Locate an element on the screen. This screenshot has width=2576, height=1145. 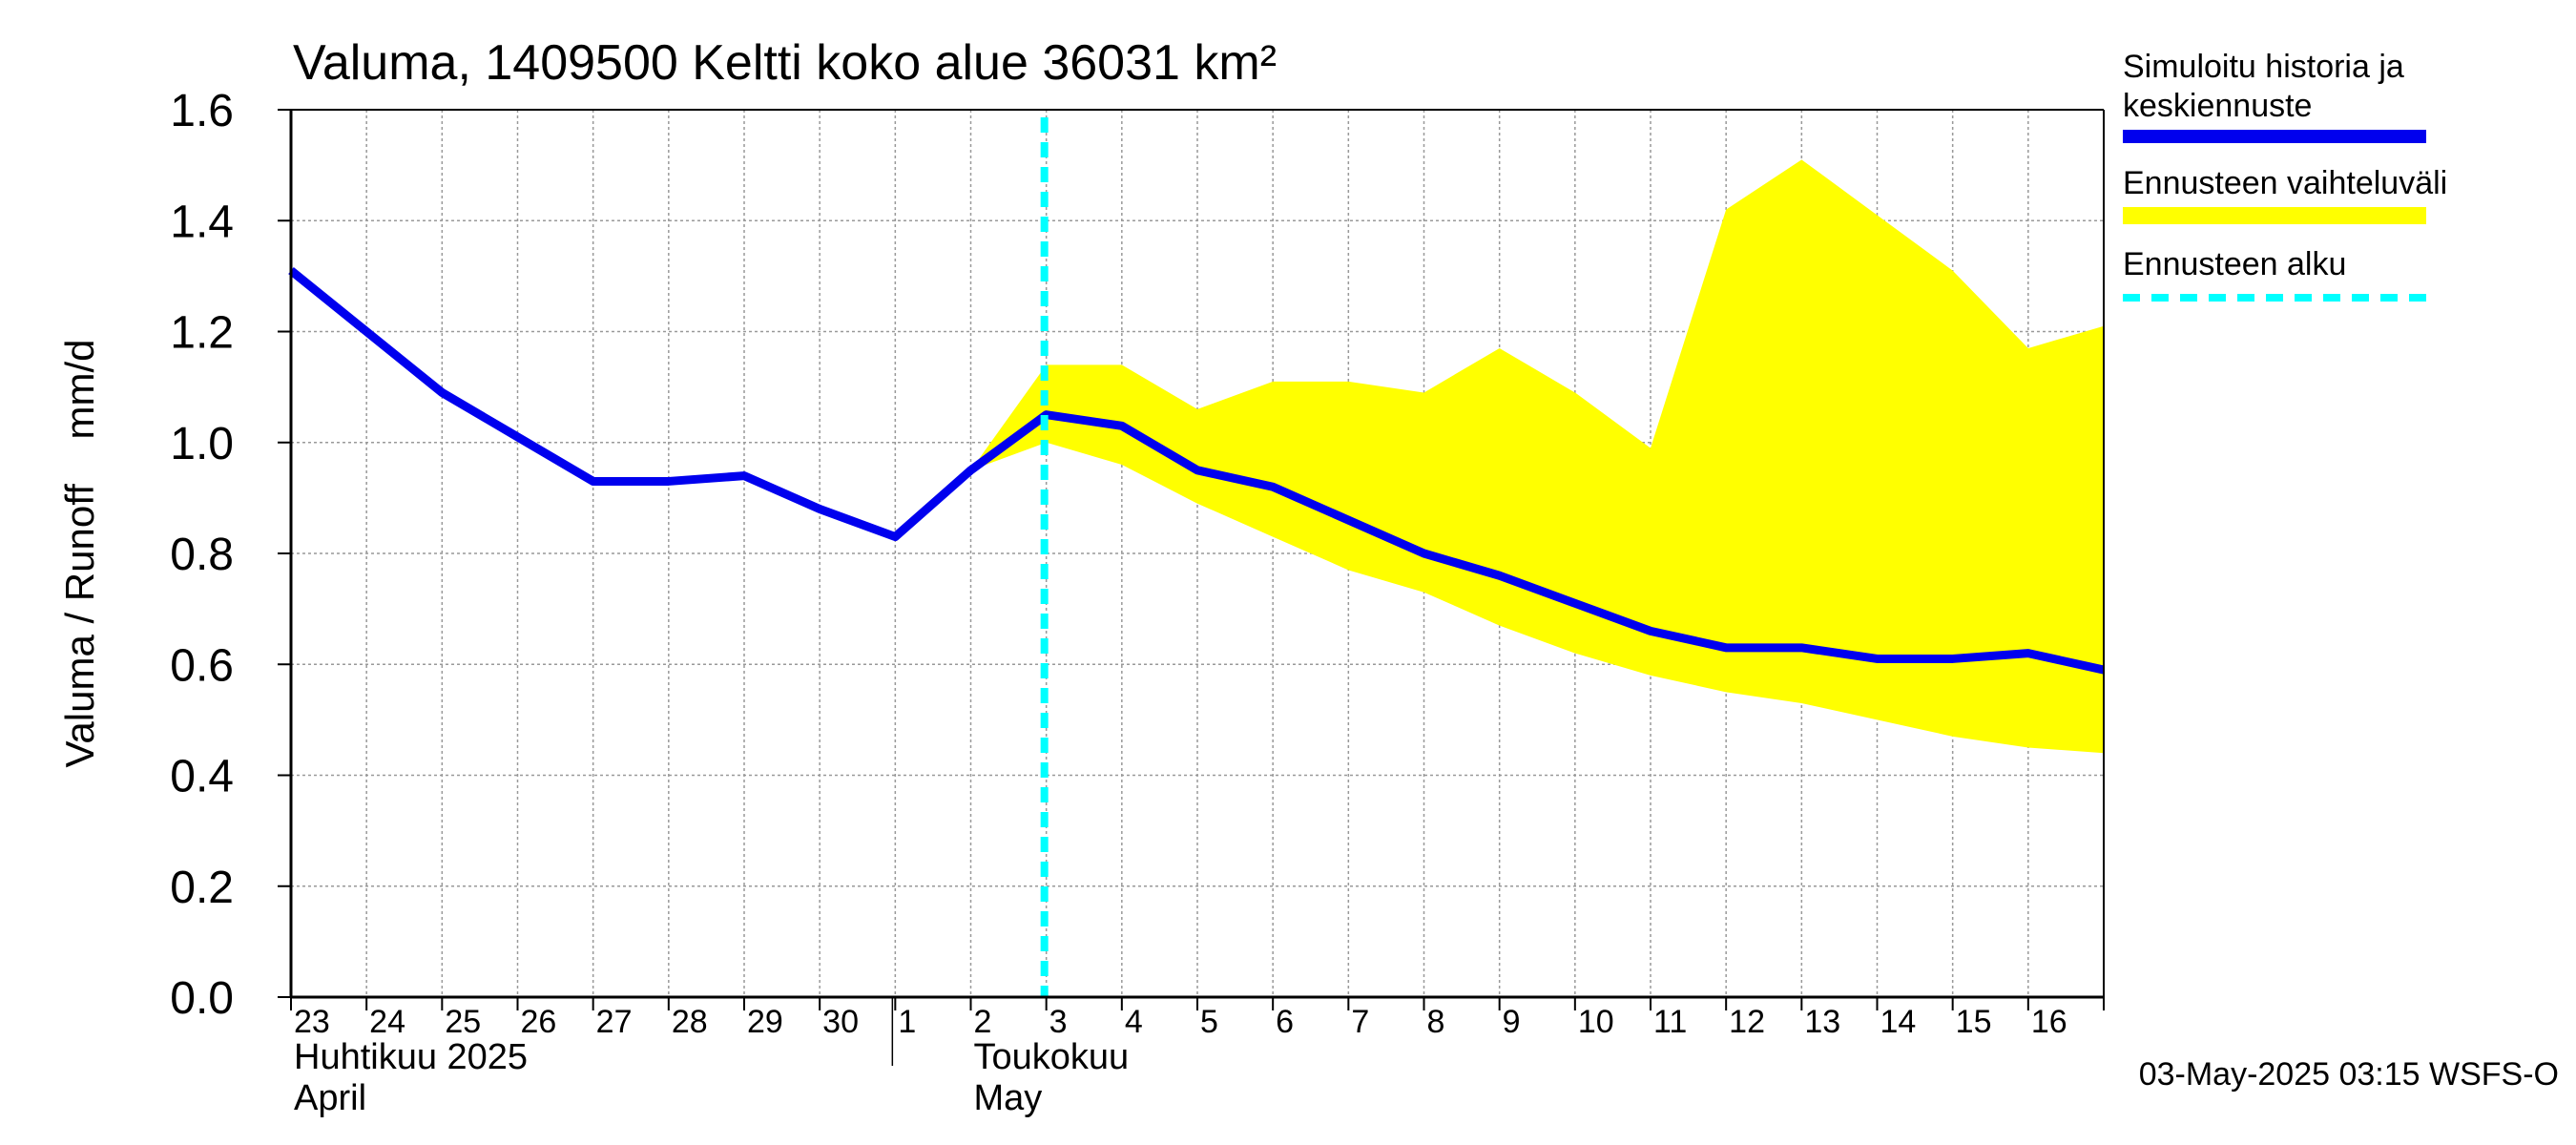
x-tick-label: 13 is located at coordinates (1822, 1022).